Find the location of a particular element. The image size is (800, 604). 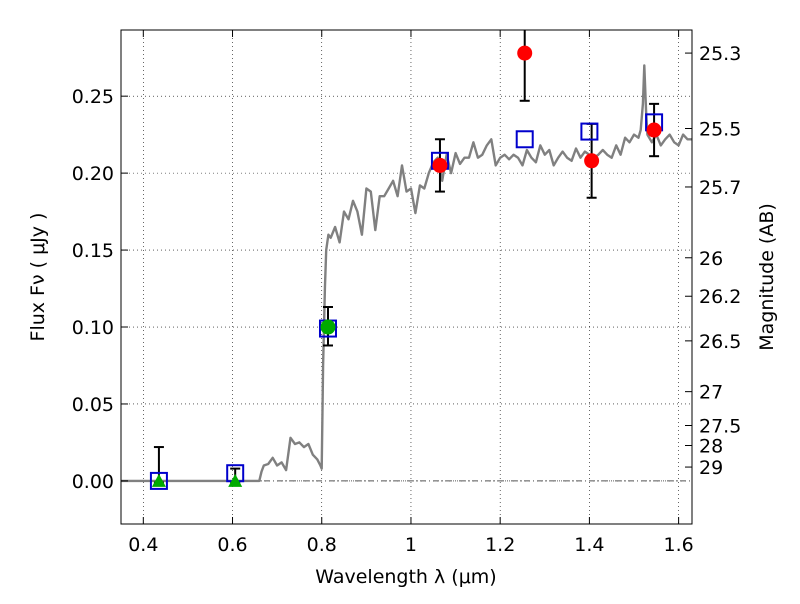

x-tick-label: 1.4 is located at coordinates (589, 545).